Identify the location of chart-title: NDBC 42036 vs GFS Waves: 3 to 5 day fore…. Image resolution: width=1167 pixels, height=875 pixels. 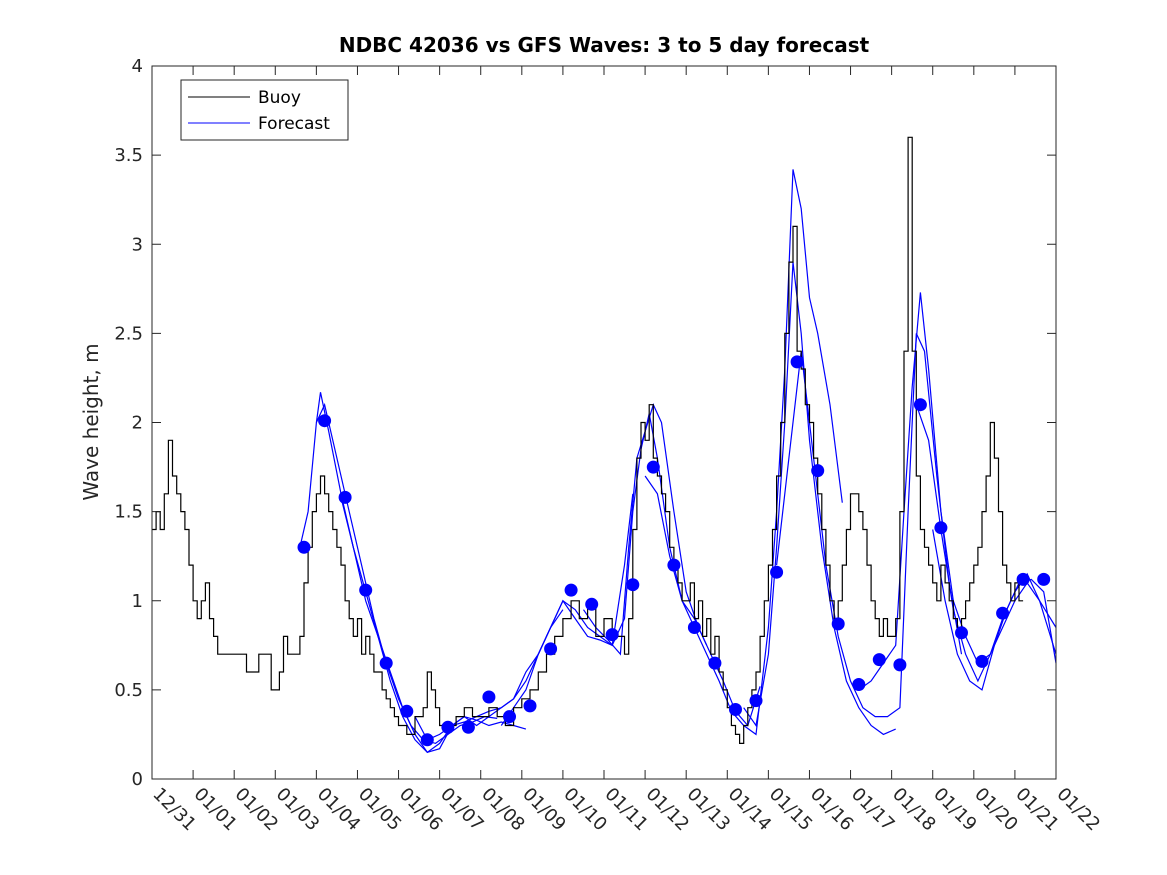
(604, 45).